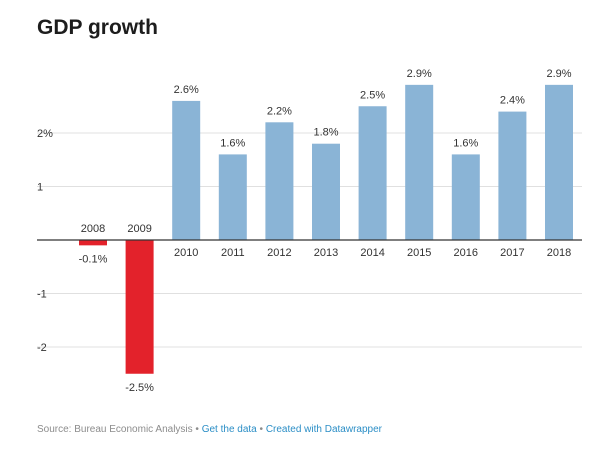 Image resolution: width=600 pixels, height=450 pixels. I want to click on bar-2016, so click(465, 197).